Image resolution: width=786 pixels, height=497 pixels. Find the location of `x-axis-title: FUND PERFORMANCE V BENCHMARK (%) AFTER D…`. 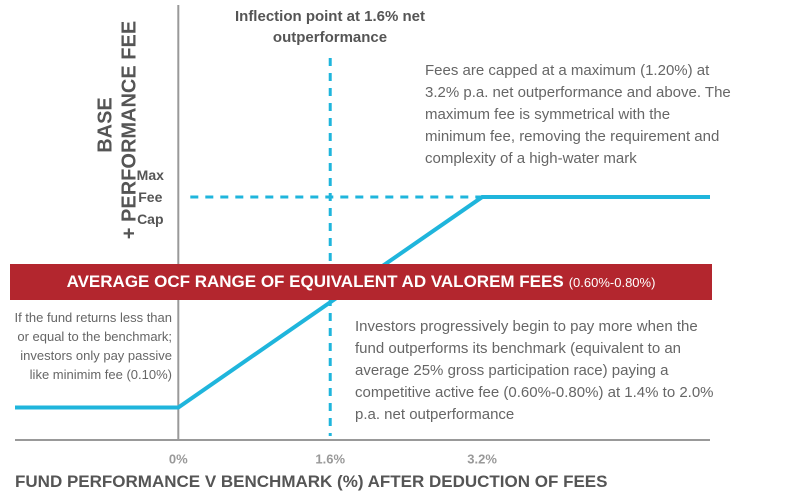

x-axis-title: FUND PERFORMANCE V BENCHMARK (%) AFTER D… is located at coordinates (311, 481).